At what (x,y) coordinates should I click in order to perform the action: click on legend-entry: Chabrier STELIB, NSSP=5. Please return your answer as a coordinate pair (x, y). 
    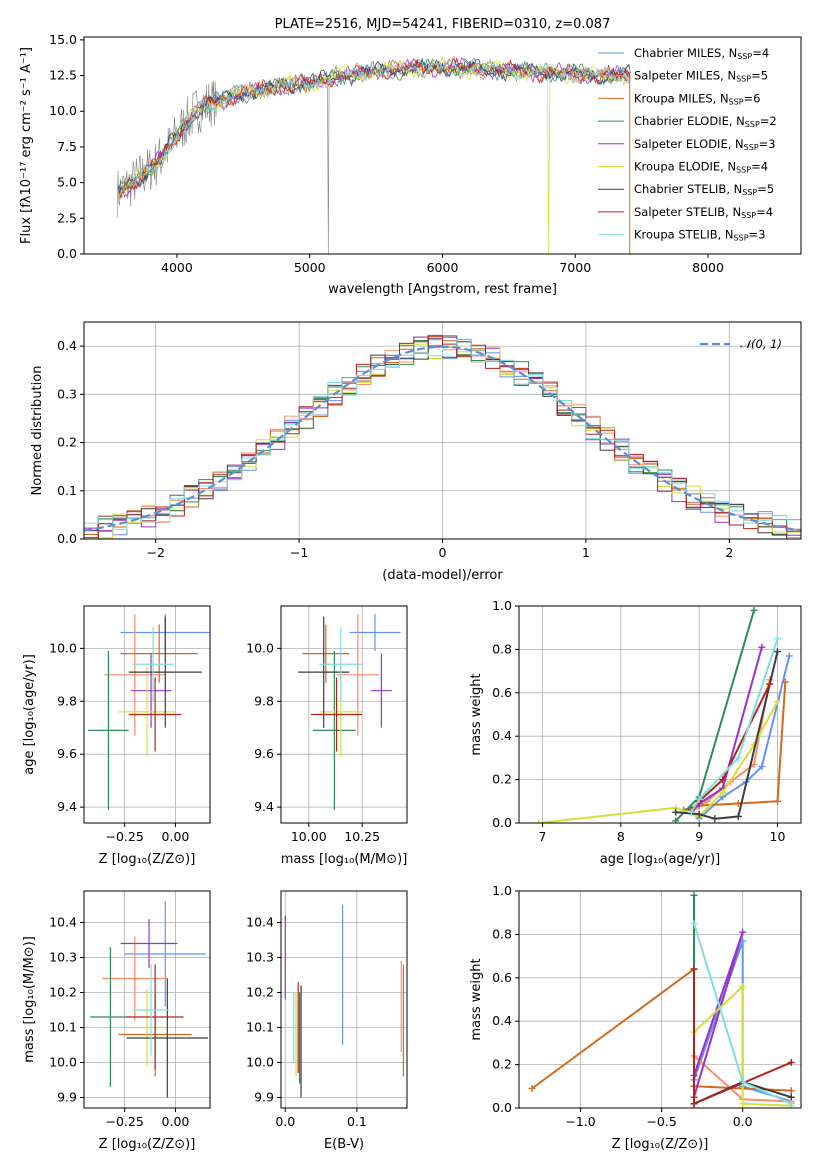
    Looking at the image, I should click on (704, 189).